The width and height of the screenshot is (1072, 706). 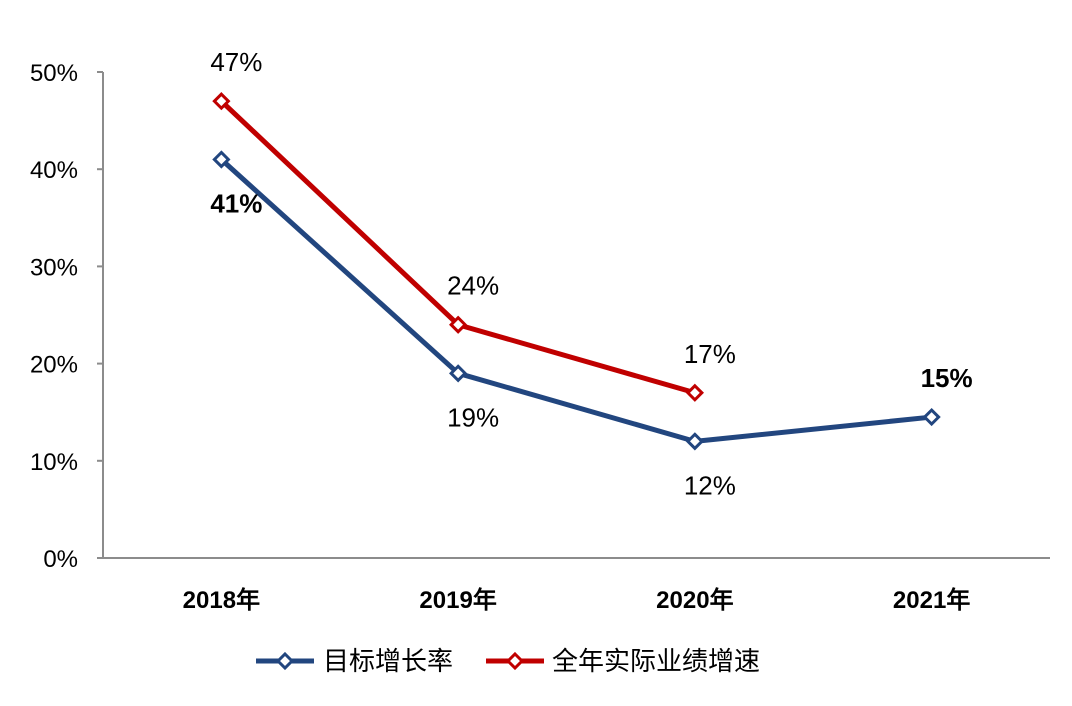 What do you see at coordinates (473, 286) in the screenshot?
I see `data-label: 24%` at bounding box center [473, 286].